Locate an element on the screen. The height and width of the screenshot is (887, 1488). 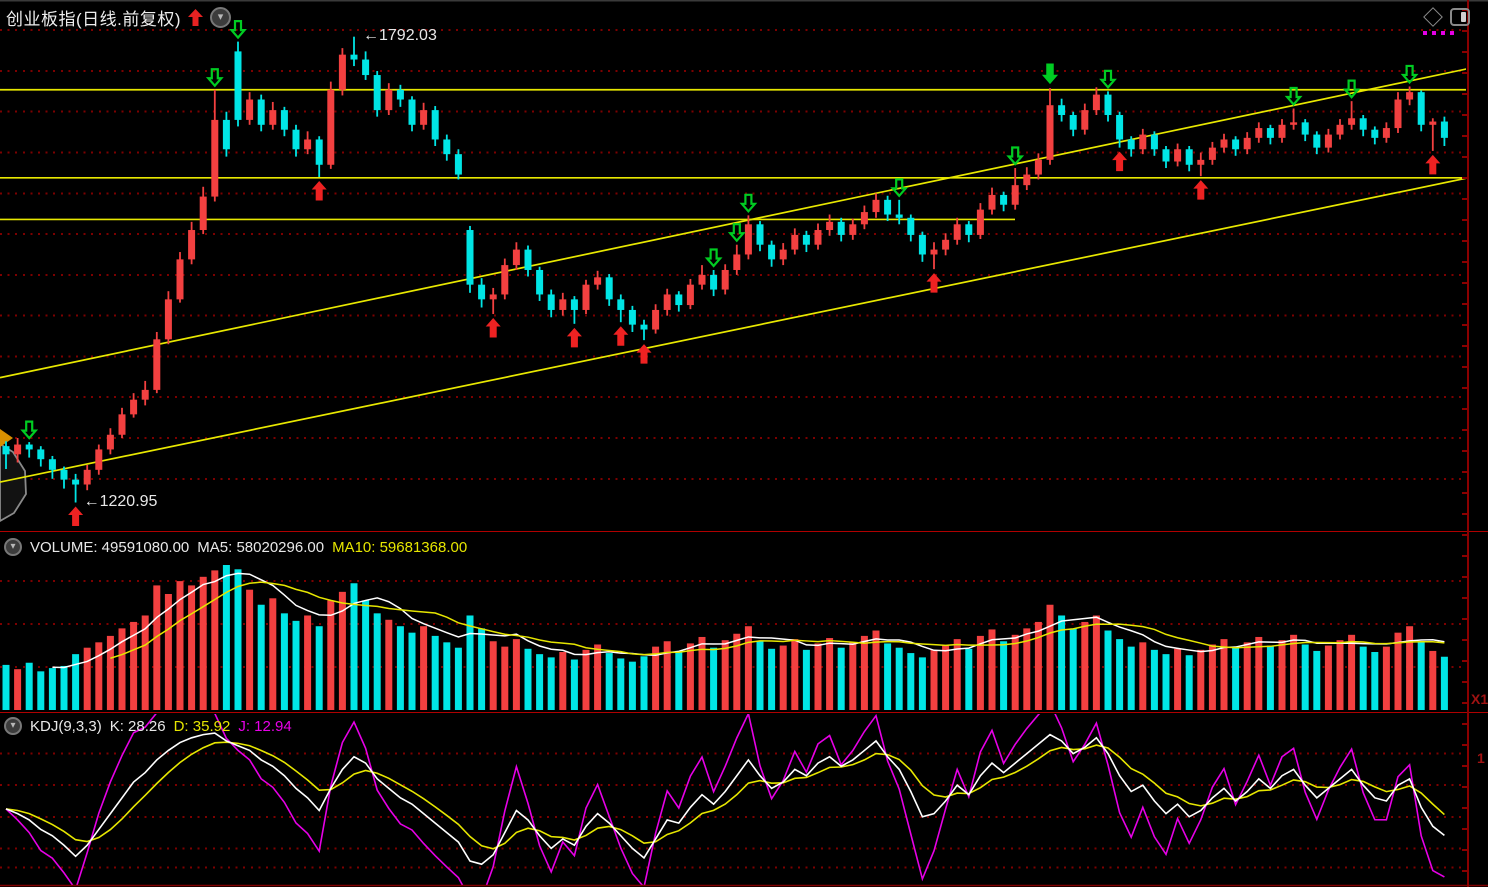
kdj-header: ▾ KDJ(9,3,3) K: 28.26 D: 35.92 J: 12.94 is located at coordinates (148, 726).